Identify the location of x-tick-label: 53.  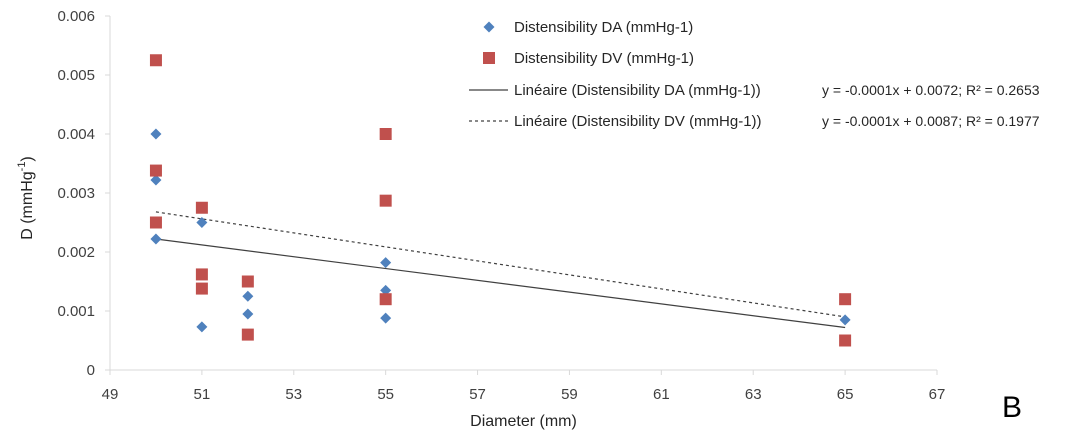
(293, 394).